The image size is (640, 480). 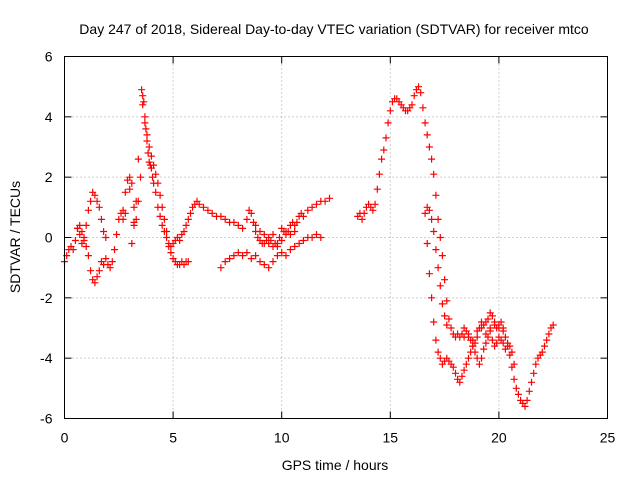 What do you see at coordinates (49, 117) in the screenshot?
I see `y-tick-label: 4` at bounding box center [49, 117].